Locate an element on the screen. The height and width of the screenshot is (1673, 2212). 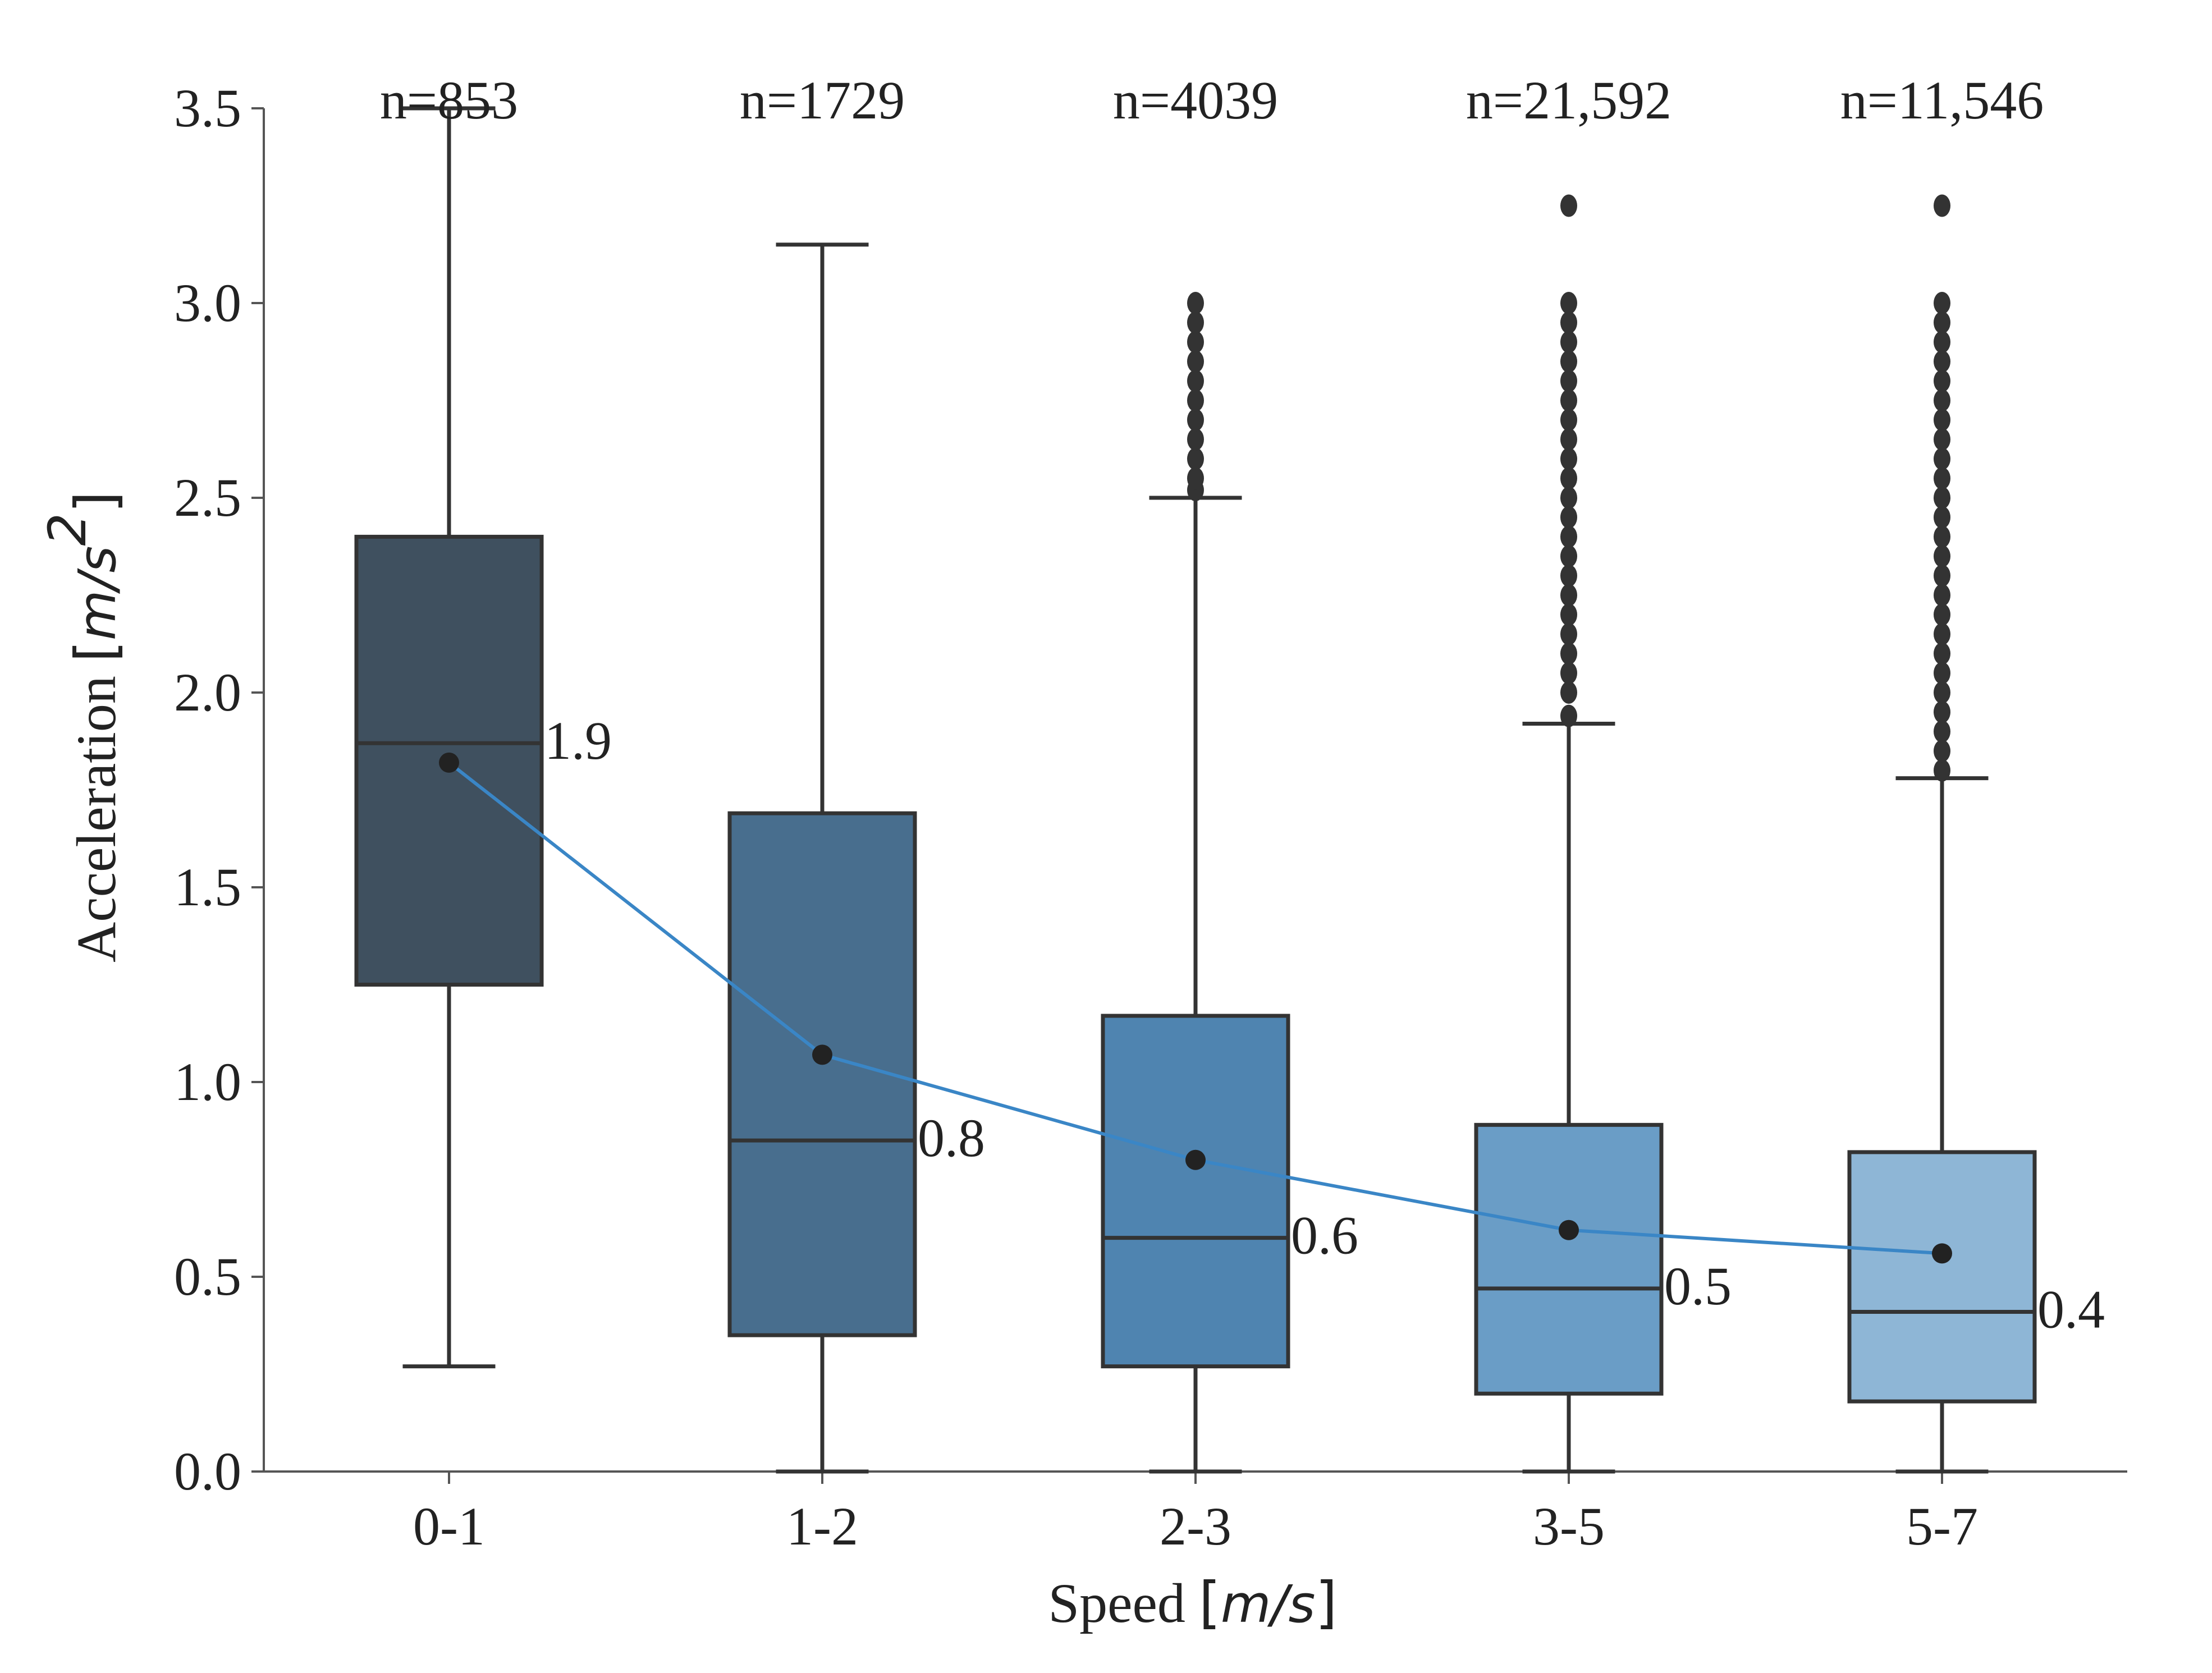
y-tick-label: 2.0 is located at coordinates (207, 692).